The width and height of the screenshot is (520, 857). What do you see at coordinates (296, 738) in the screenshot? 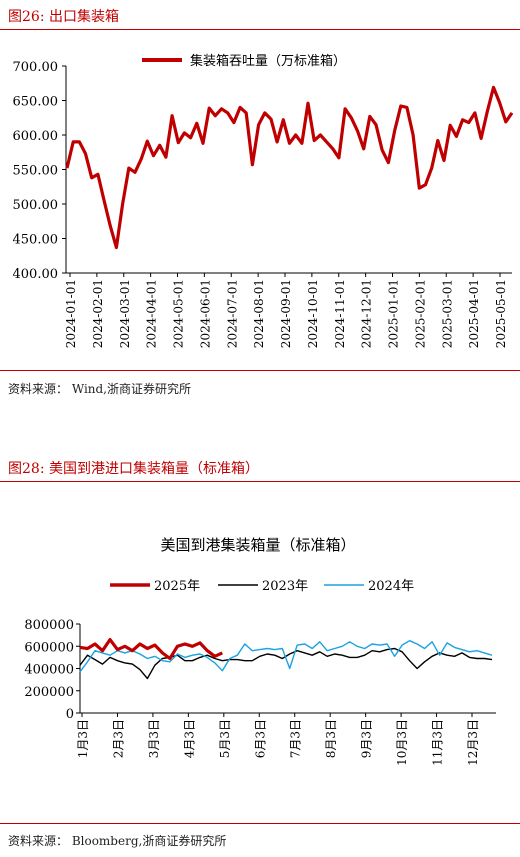
I see `x-tick-label: 7月3日` at bounding box center [296, 738].